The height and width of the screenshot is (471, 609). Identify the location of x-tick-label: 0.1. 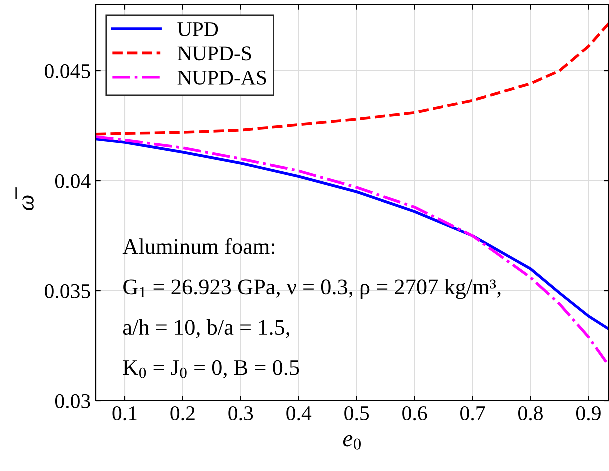
(124, 413).